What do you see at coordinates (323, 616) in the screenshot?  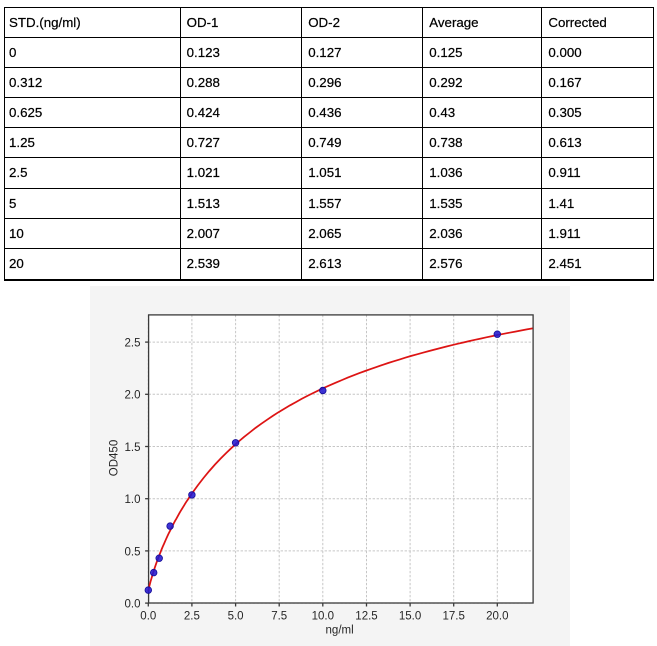 I see `svg-text: 10.0` at bounding box center [323, 616].